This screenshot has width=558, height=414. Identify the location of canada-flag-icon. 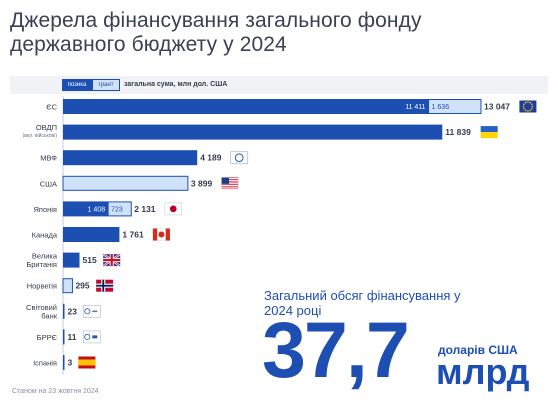
(161, 234).